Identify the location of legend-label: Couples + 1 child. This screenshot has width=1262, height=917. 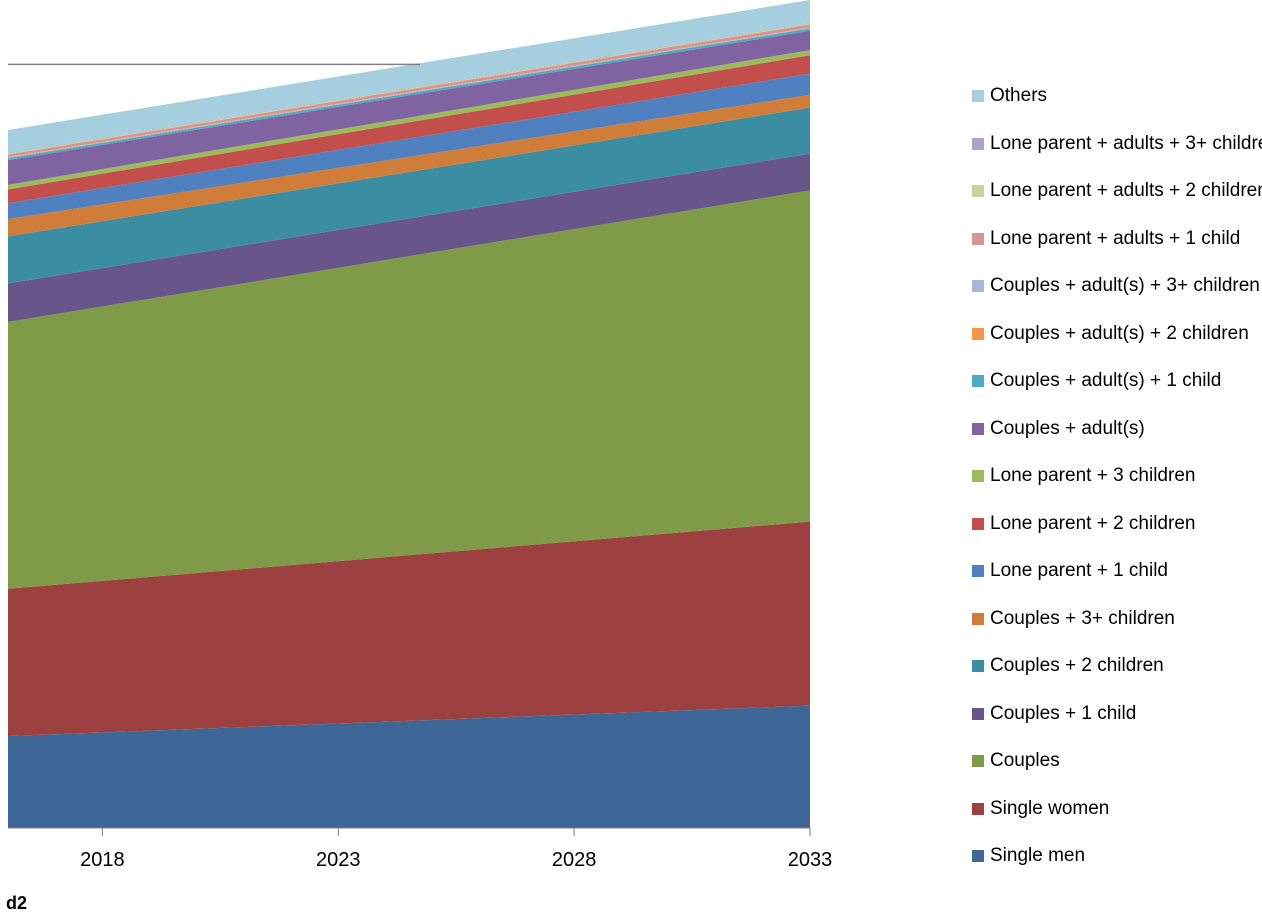
(1063, 713).